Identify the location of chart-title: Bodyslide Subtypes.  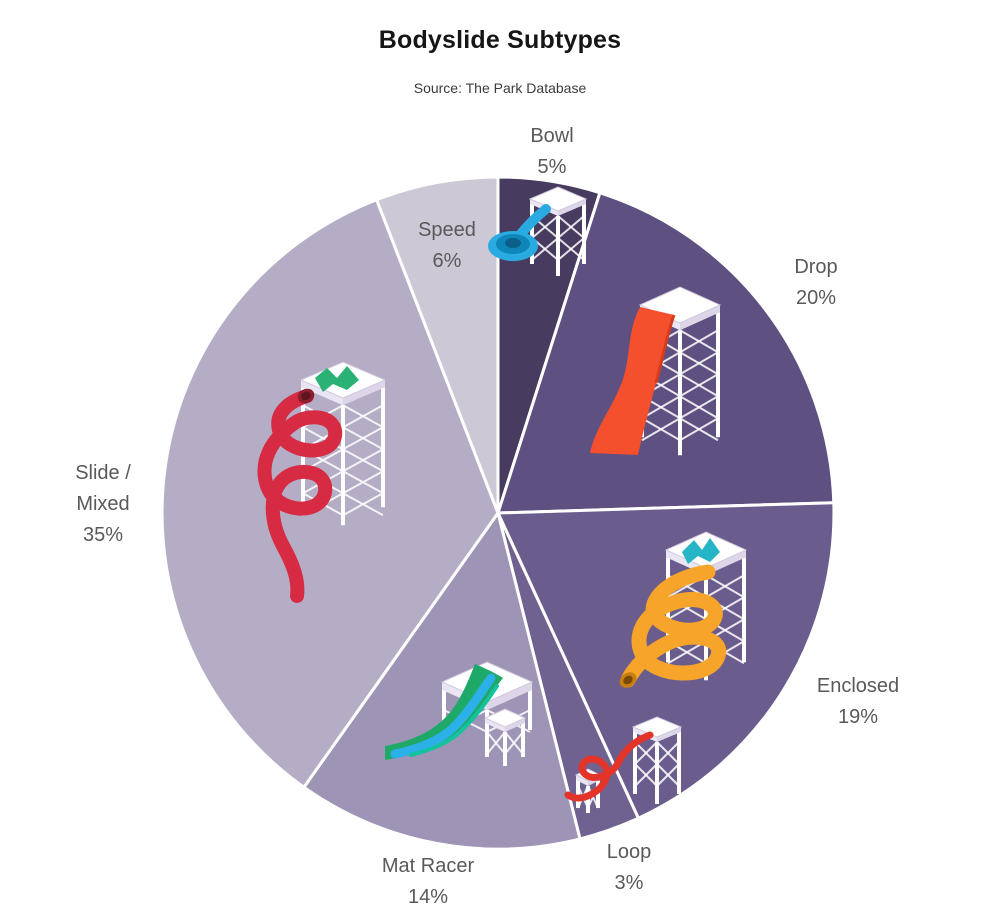
(500, 40).